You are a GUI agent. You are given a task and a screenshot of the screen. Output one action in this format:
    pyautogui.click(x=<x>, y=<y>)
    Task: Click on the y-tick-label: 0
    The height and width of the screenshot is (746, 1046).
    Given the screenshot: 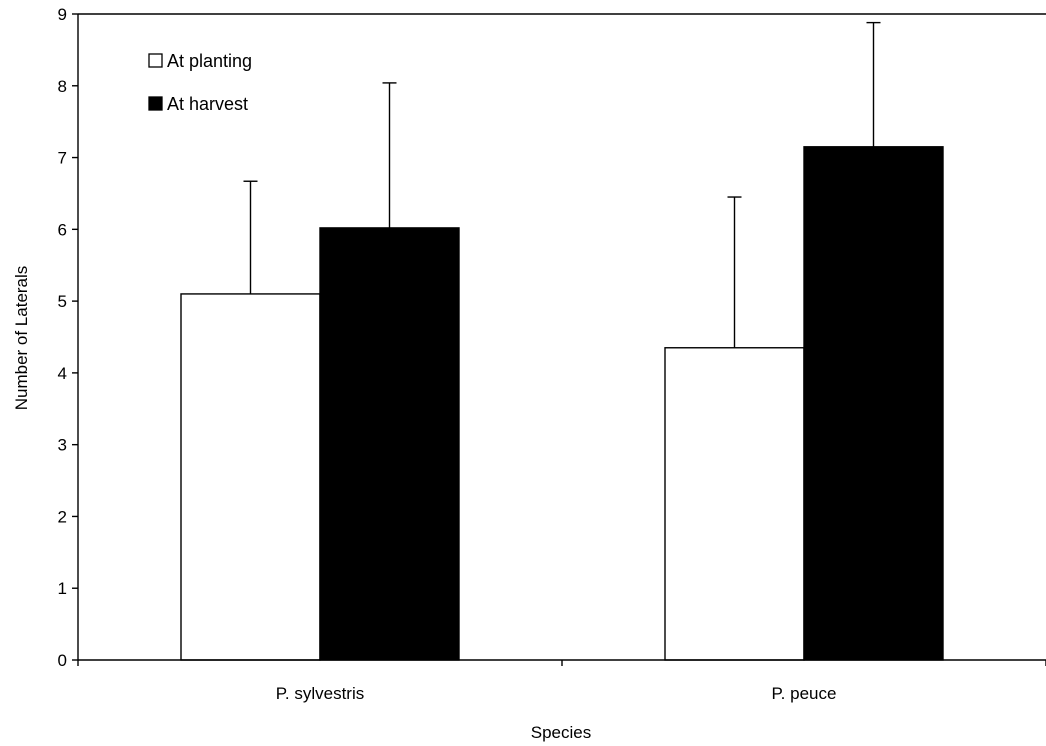 What is the action you would take?
    pyautogui.click(x=62, y=660)
    